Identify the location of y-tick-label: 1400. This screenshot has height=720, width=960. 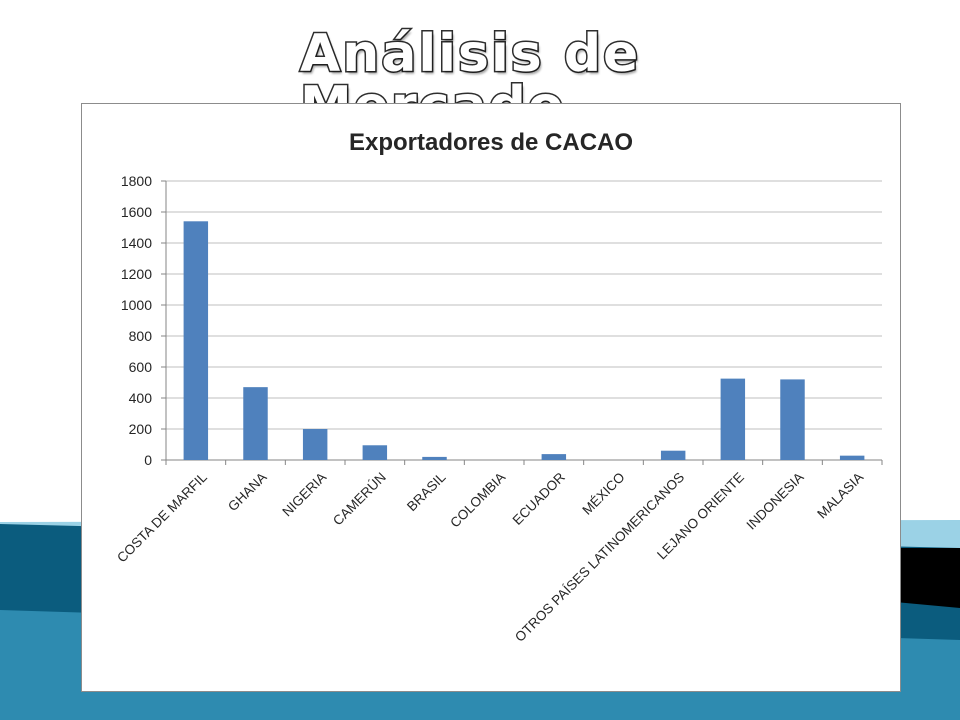
(136, 243).